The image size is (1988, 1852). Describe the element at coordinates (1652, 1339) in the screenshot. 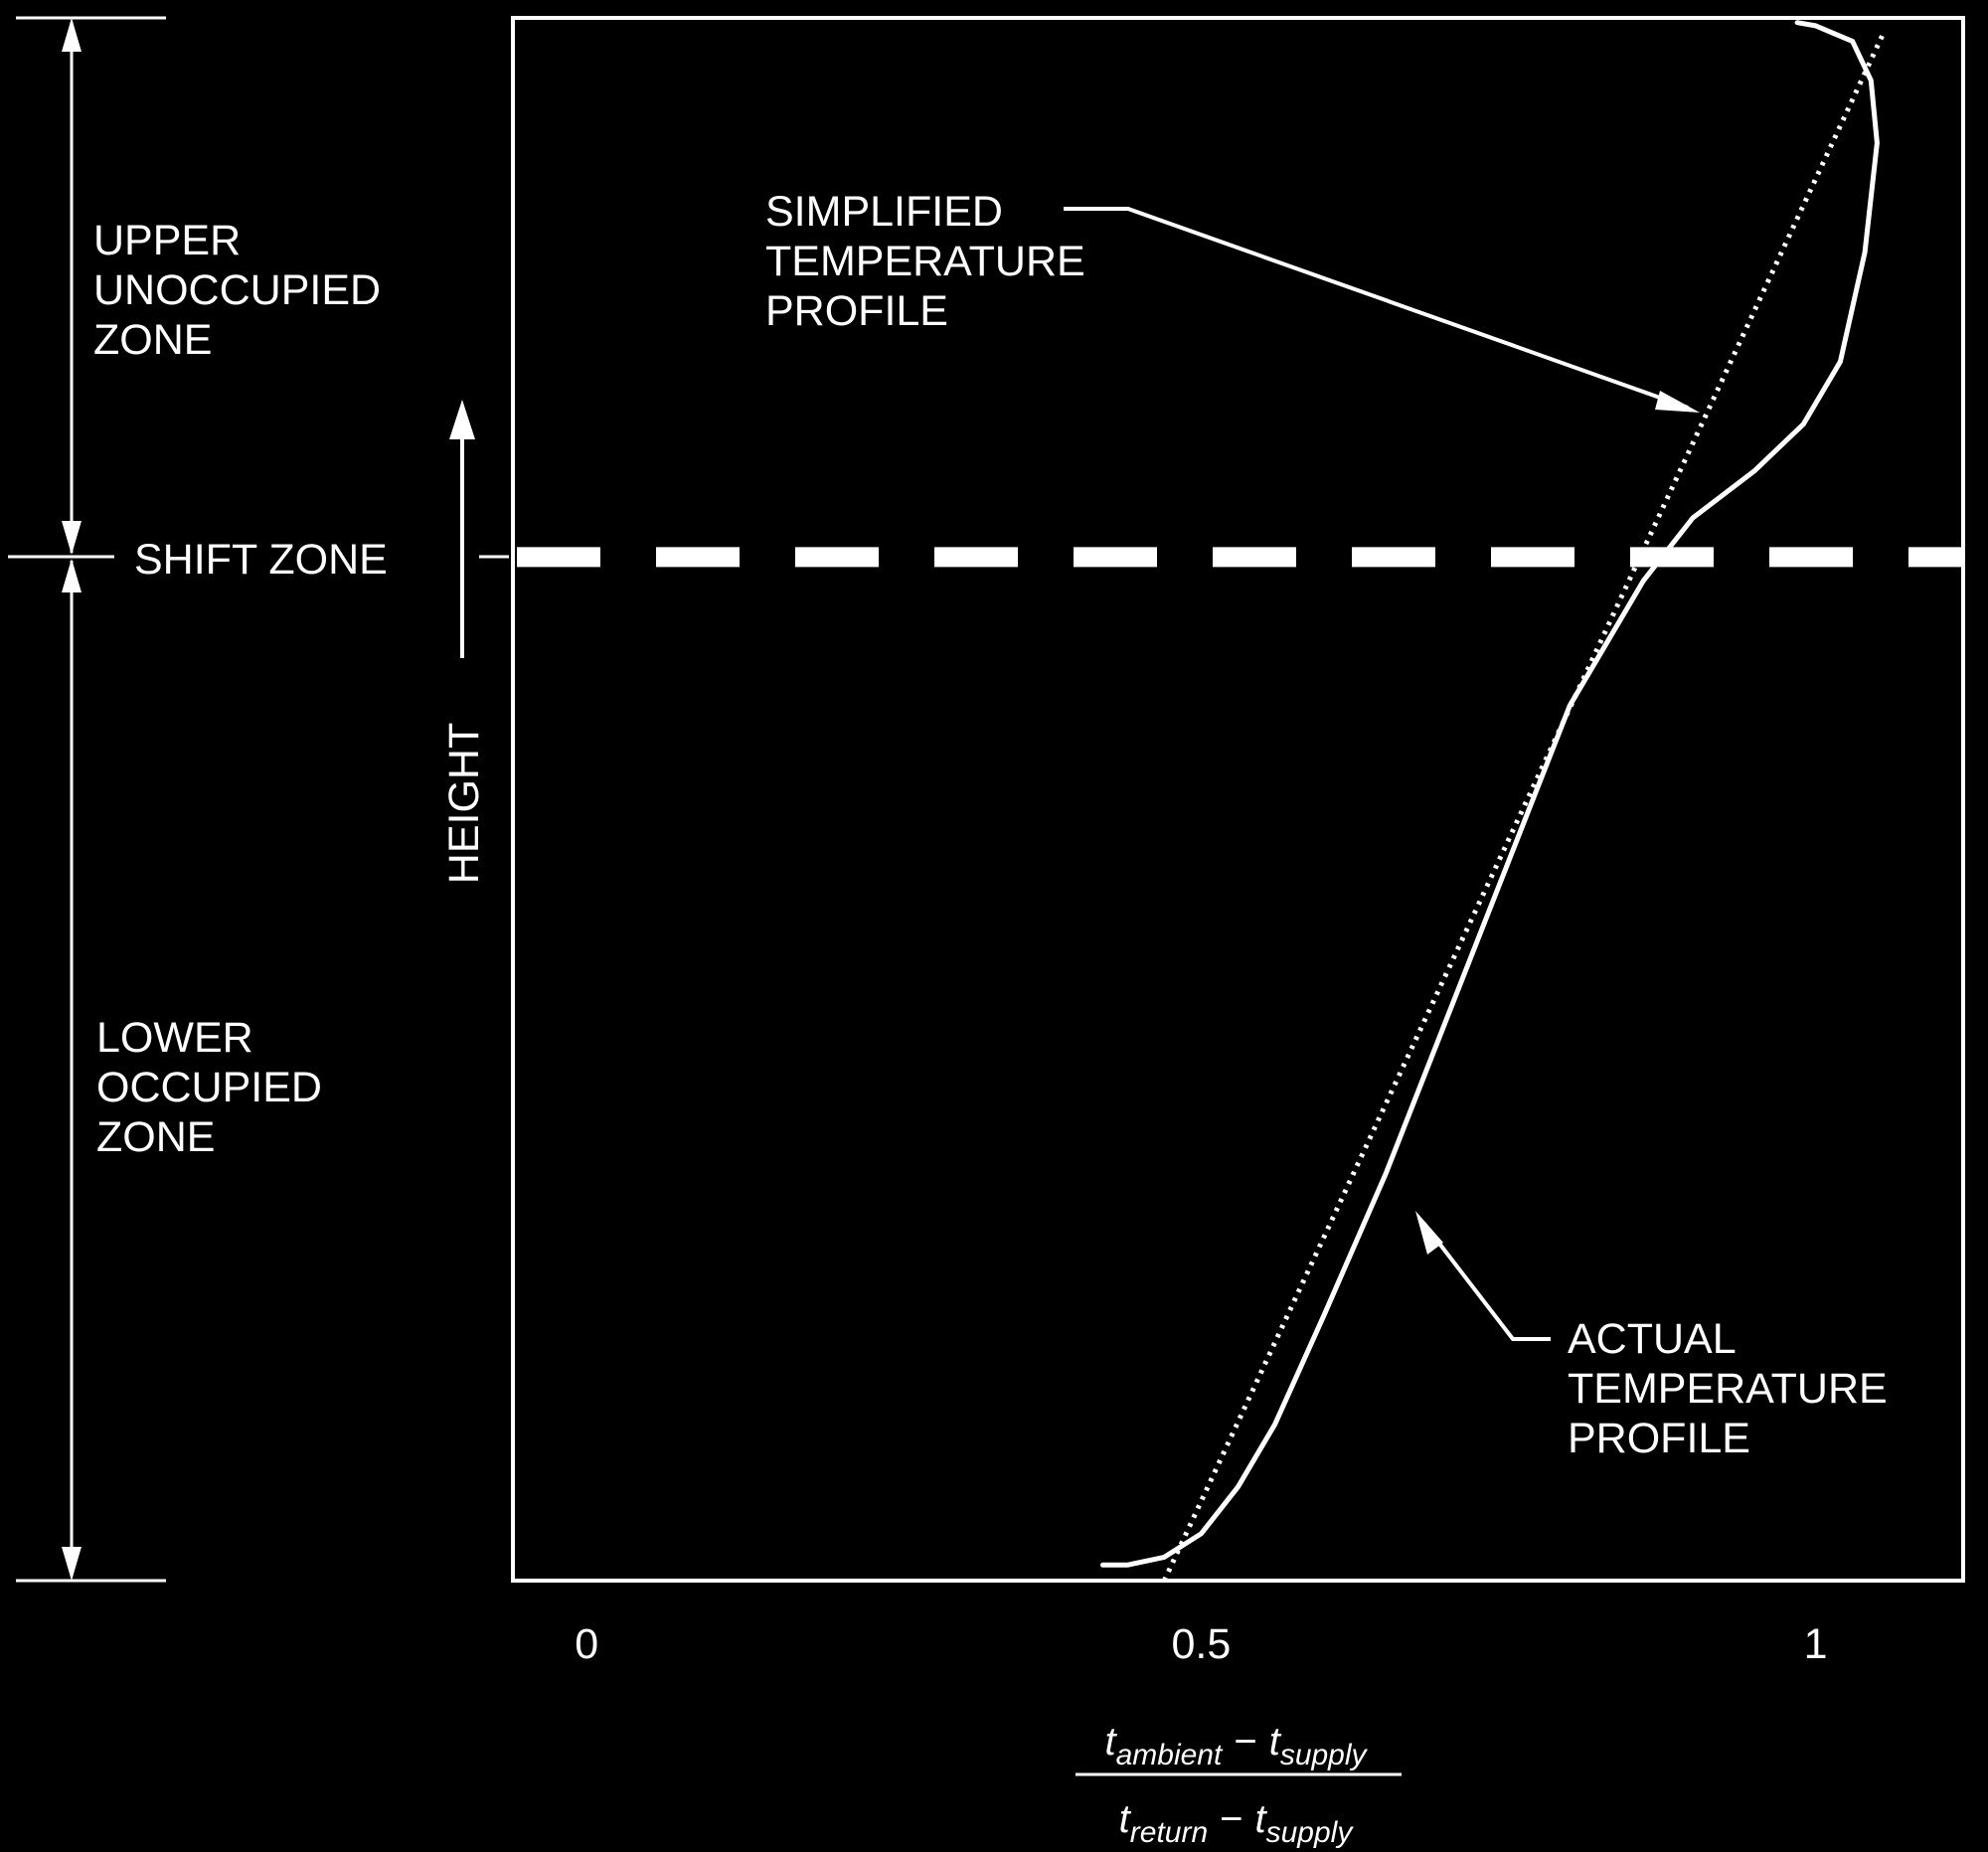

I see `actual-label-line-1: ACTUAL` at that location.